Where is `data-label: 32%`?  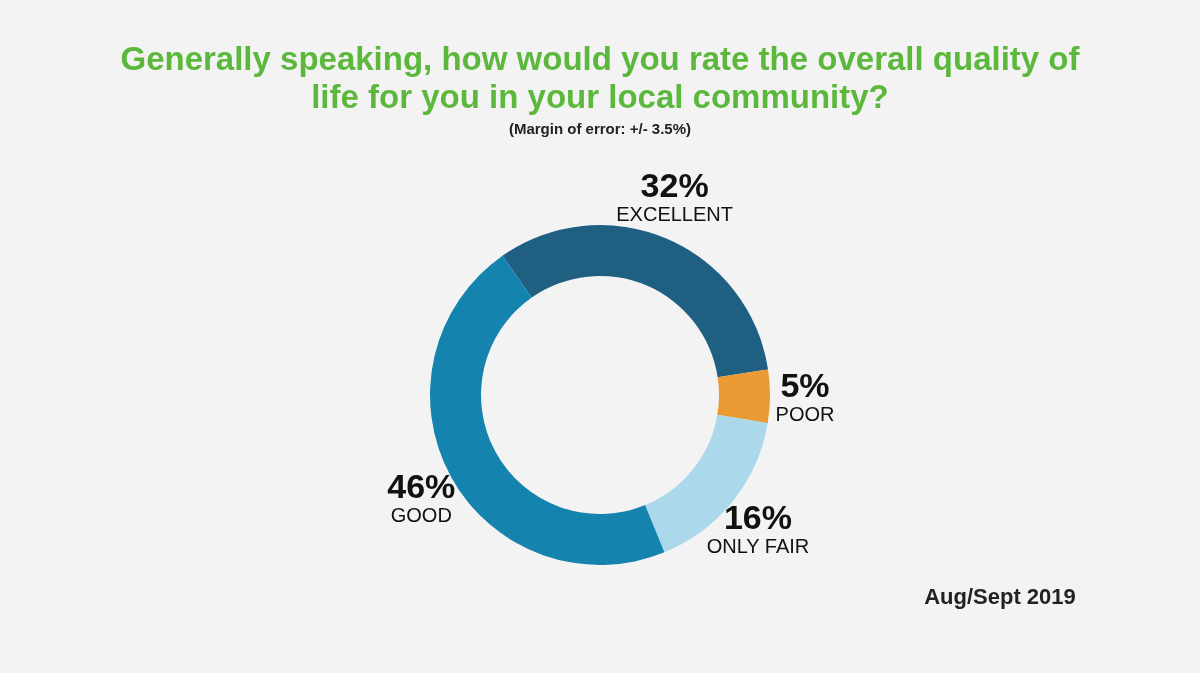
data-label: 32% is located at coordinates (674, 185).